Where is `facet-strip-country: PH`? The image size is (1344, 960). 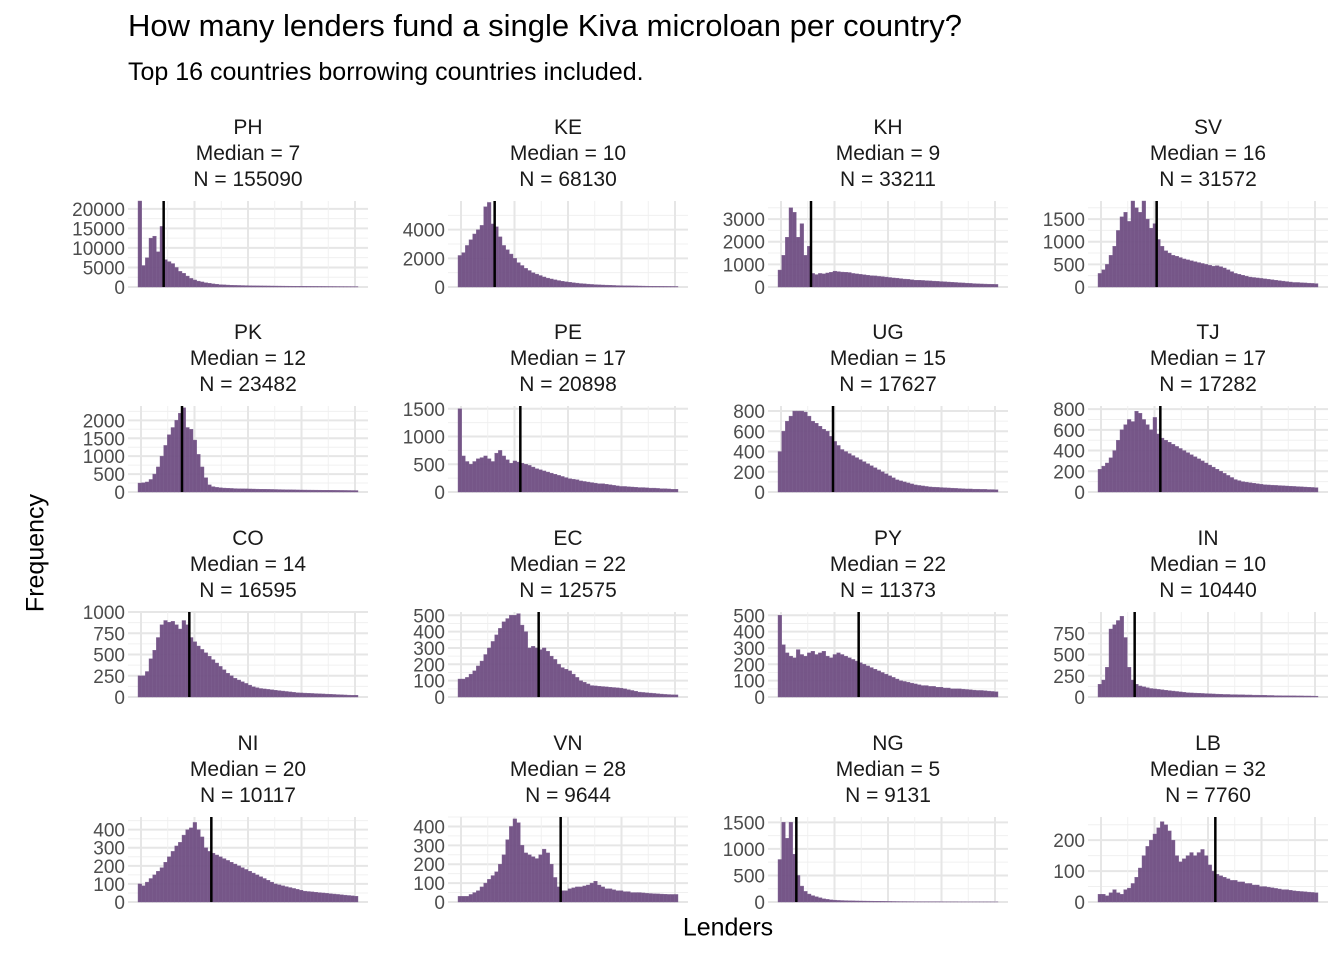 facet-strip-country: PH is located at coordinates (247, 127).